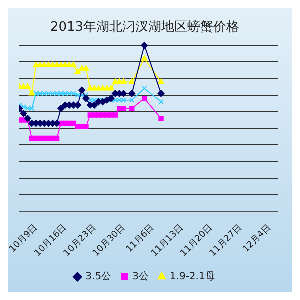 The image size is (300, 300). What do you see at coordinates (145, 28) in the screenshot?
I see `chart-title: 2013年湖北汈汊湖地区螃蟹价格` at bounding box center [145, 28].